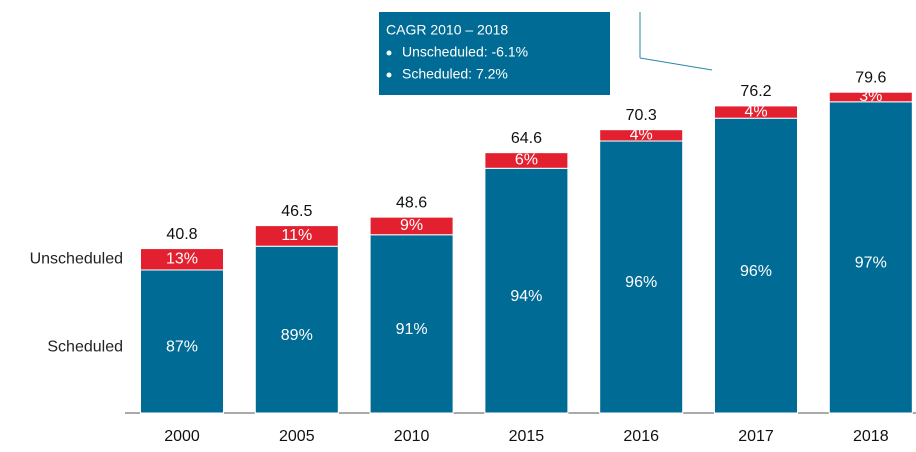 This screenshot has height=452, width=916. What do you see at coordinates (641, 115) in the screenshot?
I see `total-label: 70.3` at bounding box center [641, 115].